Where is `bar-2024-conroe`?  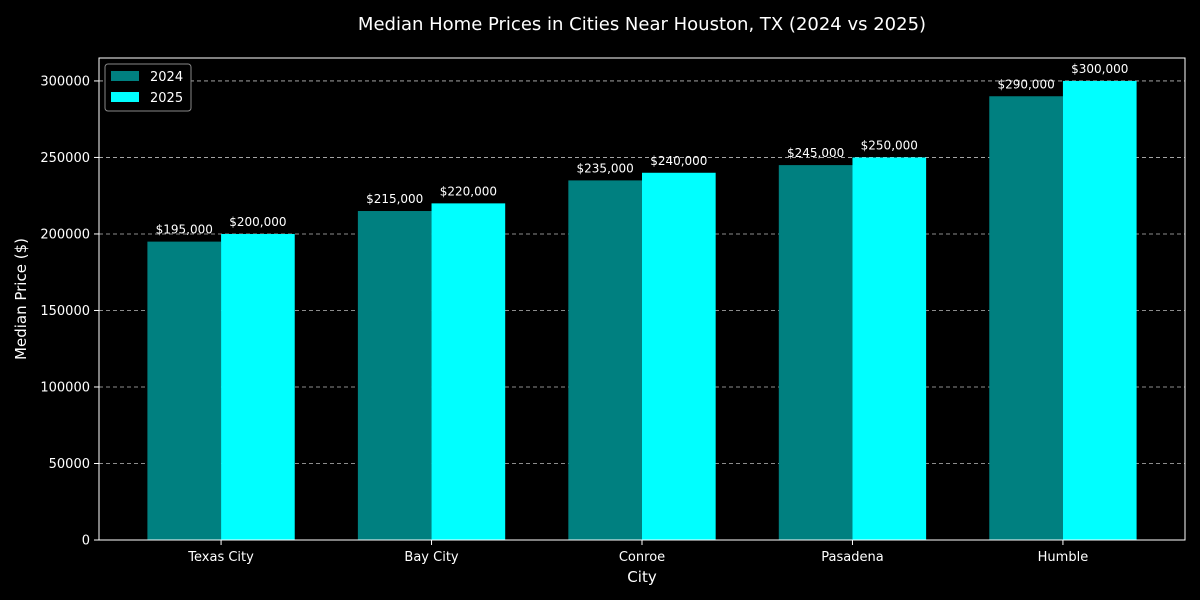
bar-2024-conroe is located at coordinates (605, 360).